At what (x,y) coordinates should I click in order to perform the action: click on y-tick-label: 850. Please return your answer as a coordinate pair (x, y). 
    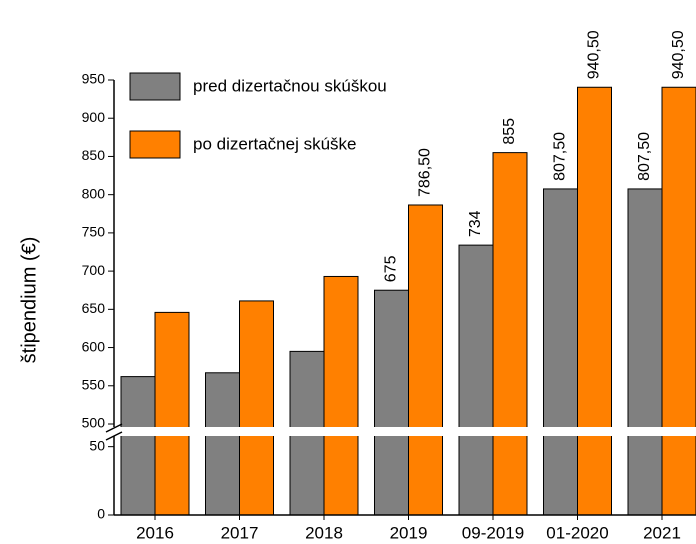
    Looking at the image, I should click on (94, 155).